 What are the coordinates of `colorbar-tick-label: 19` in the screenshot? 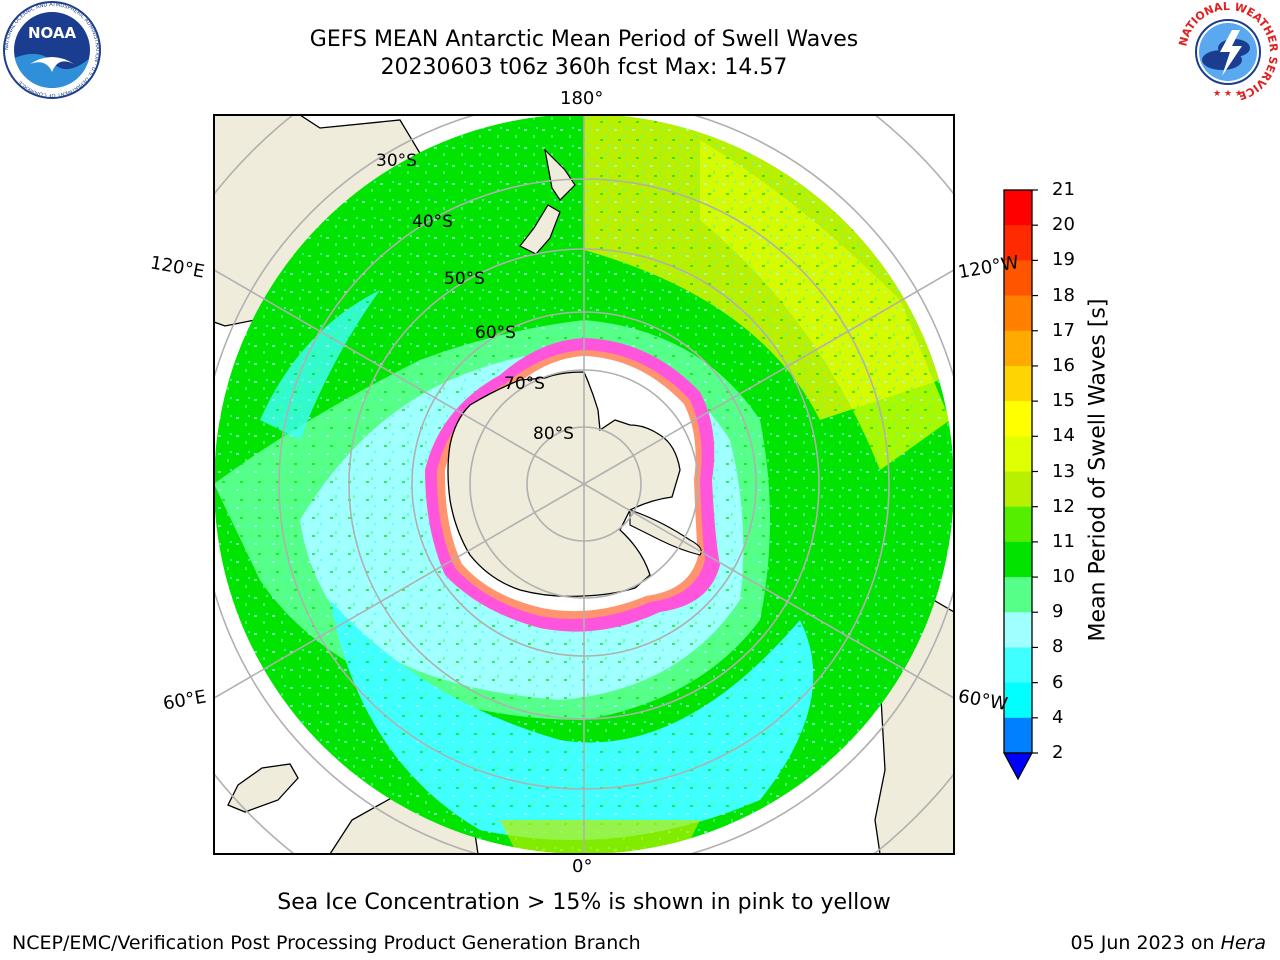 It's located at (1063, 260).